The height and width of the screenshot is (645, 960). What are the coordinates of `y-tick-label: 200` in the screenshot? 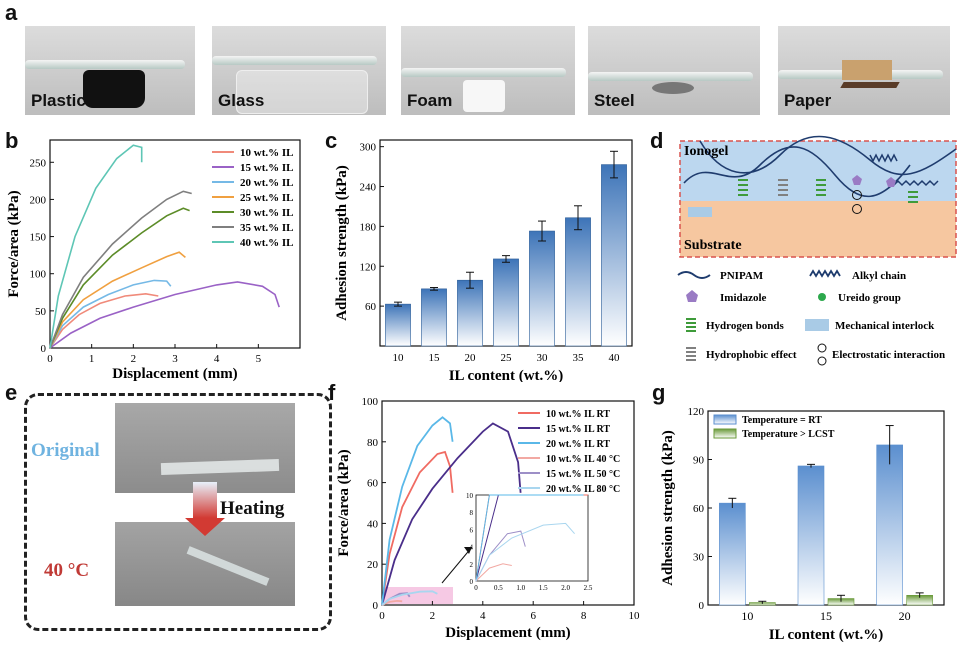 It's located at (38, 200).